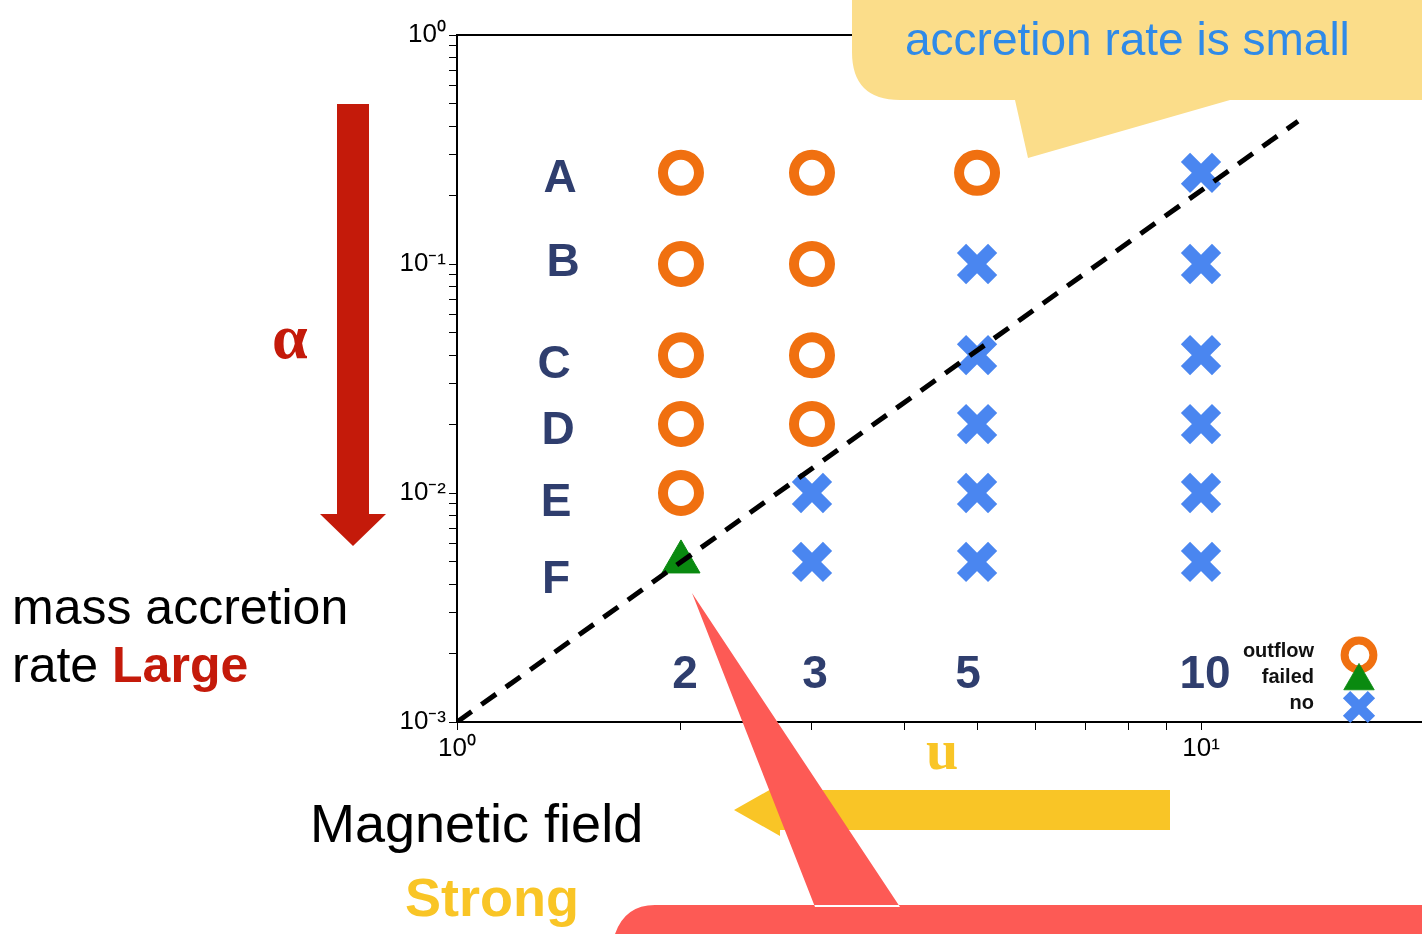  Describe the element at coordinates (556, 577) in the screenshot. I see `annotation: F` at that location.